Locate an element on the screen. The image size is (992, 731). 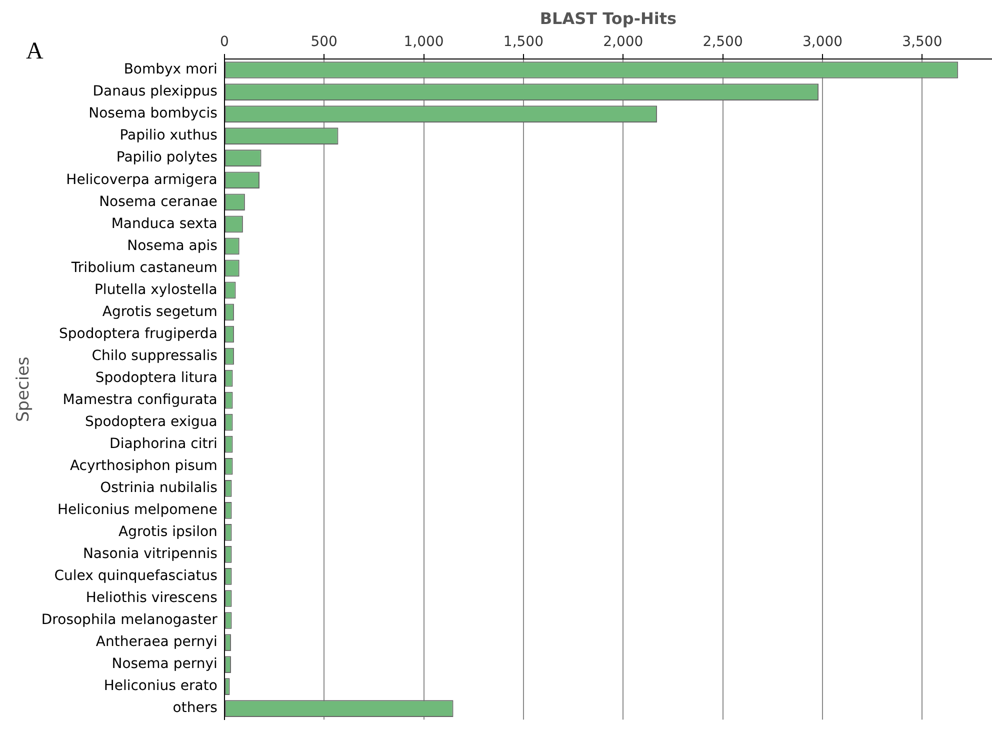
x-tick-label: 2,000 is located at coordinates (623, 42).